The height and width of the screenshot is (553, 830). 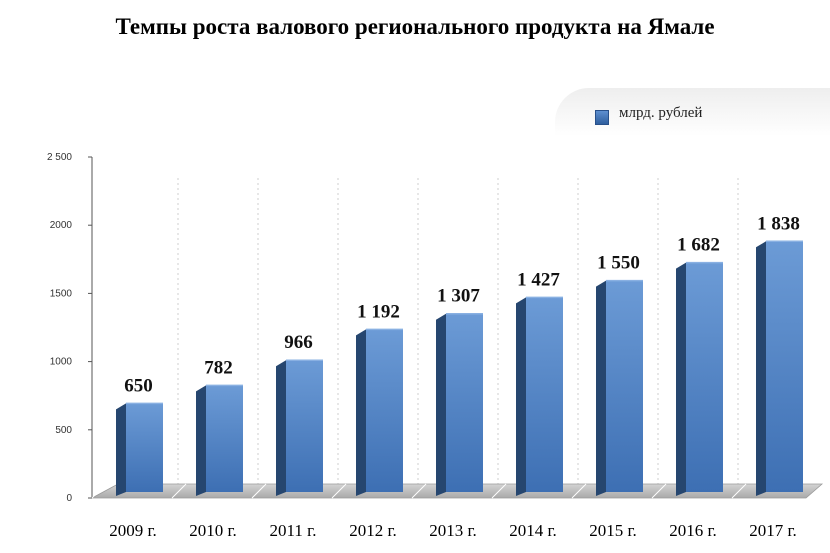 What do you see at coordinates (218, 367) in the screenshot?
I see `data-label: 782` at bounding box center [218, 367].